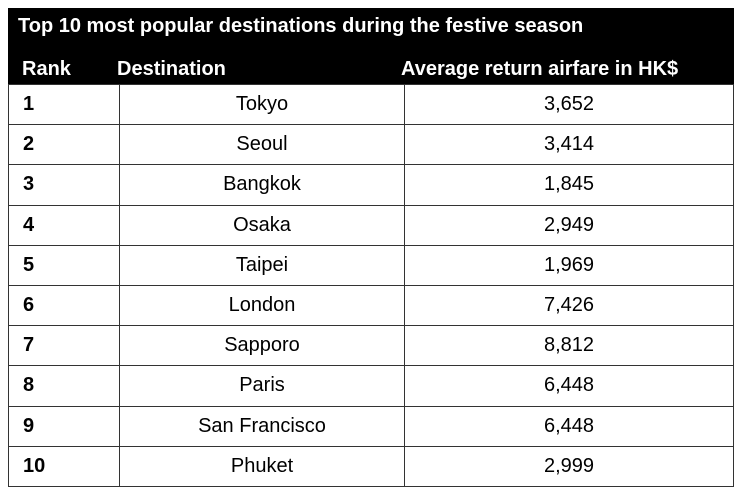 The image size is (741, 501). I want to click on rank-cell: 7, so click(64, 346).